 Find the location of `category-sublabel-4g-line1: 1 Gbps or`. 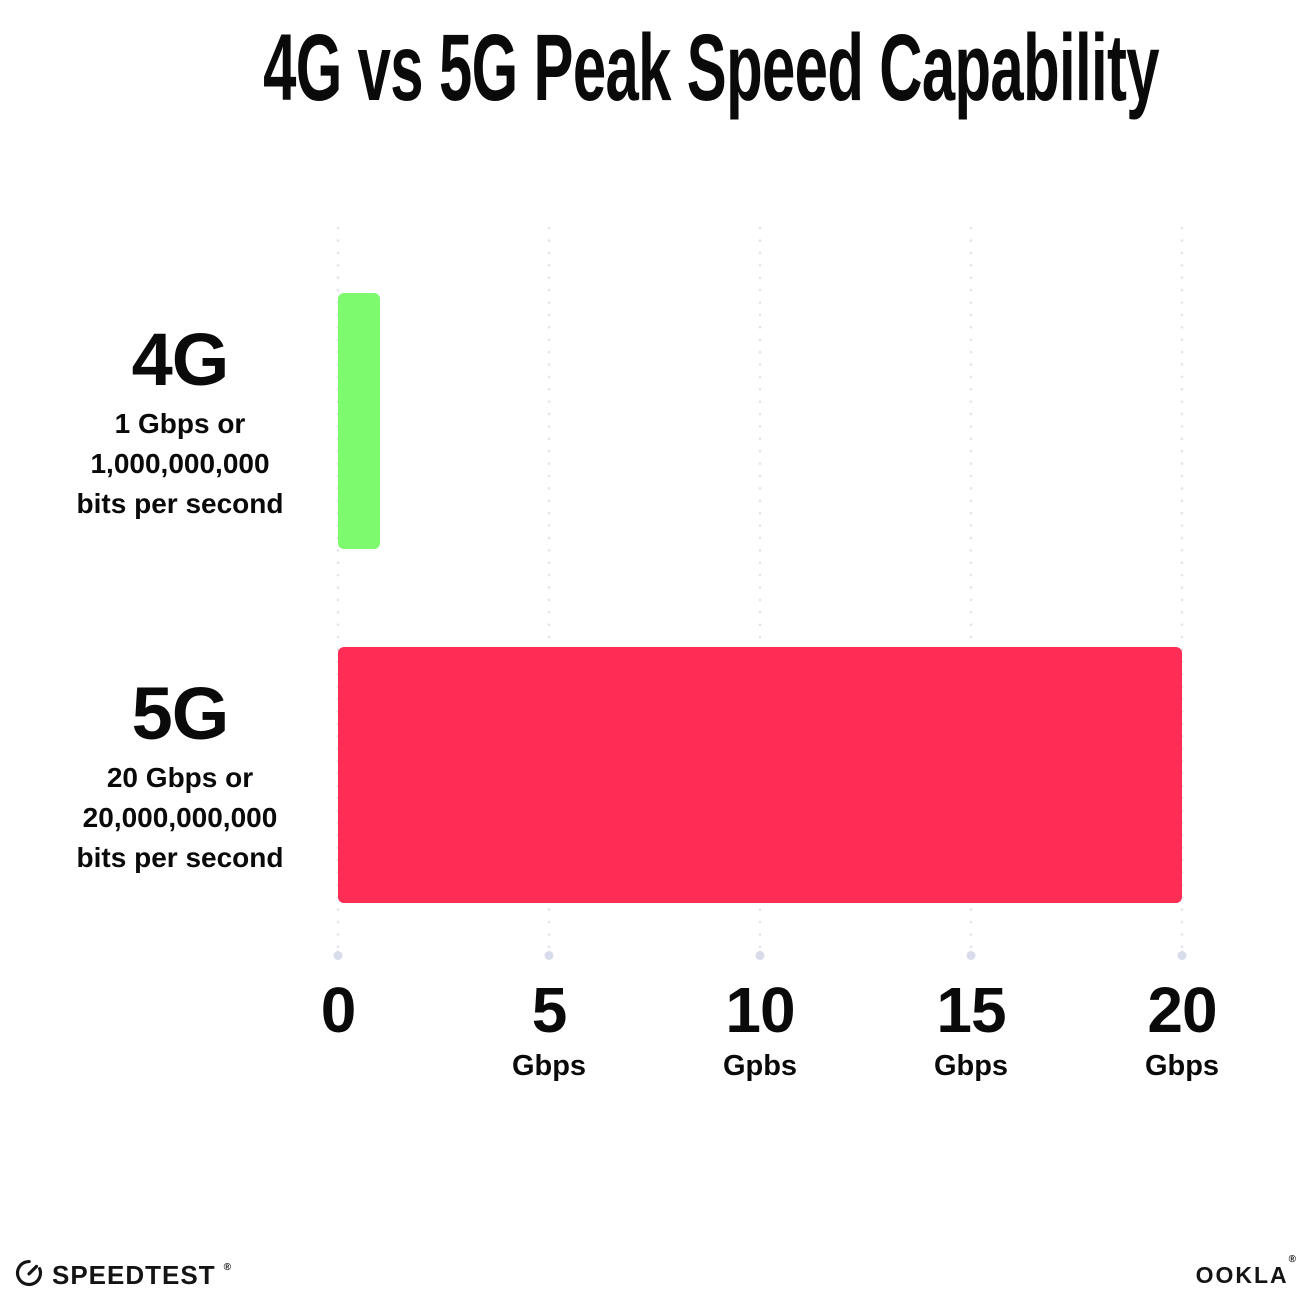

category-sublabel-4g-line1: 1 Gbps or is located at coordinates (180, 423).